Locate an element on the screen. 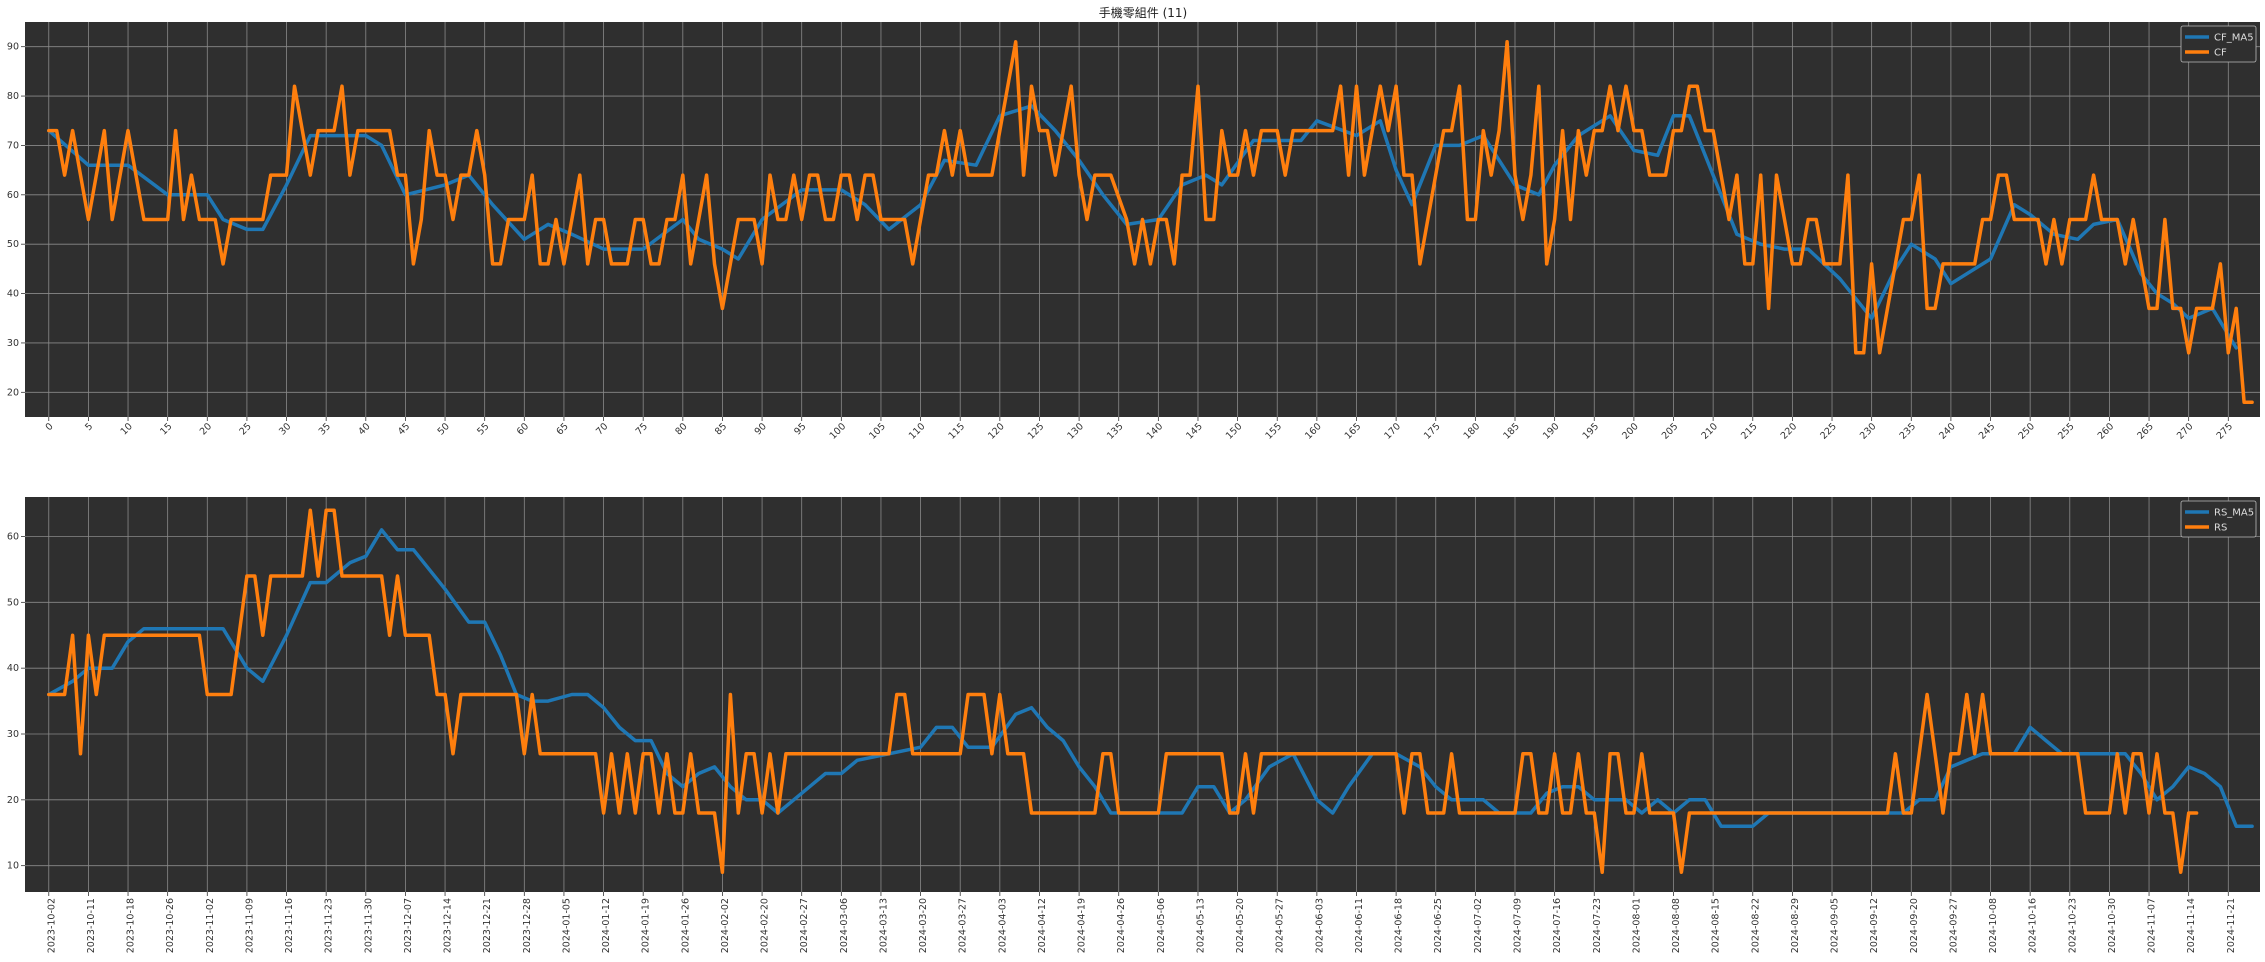 This screenshot has height=962, width=2265. x-tick-label: 2024-11-07 is located at coordinates (2152, 925).